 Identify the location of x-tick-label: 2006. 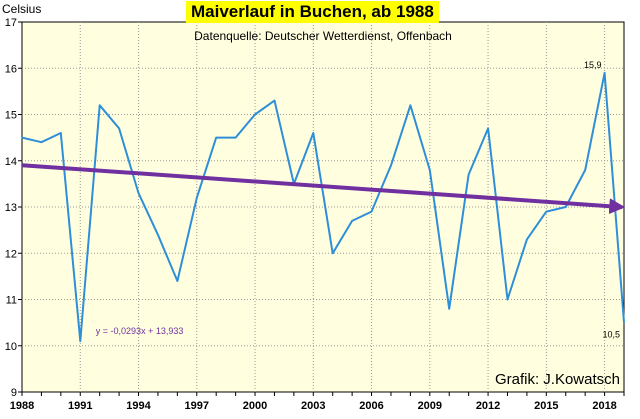
(371, 406).